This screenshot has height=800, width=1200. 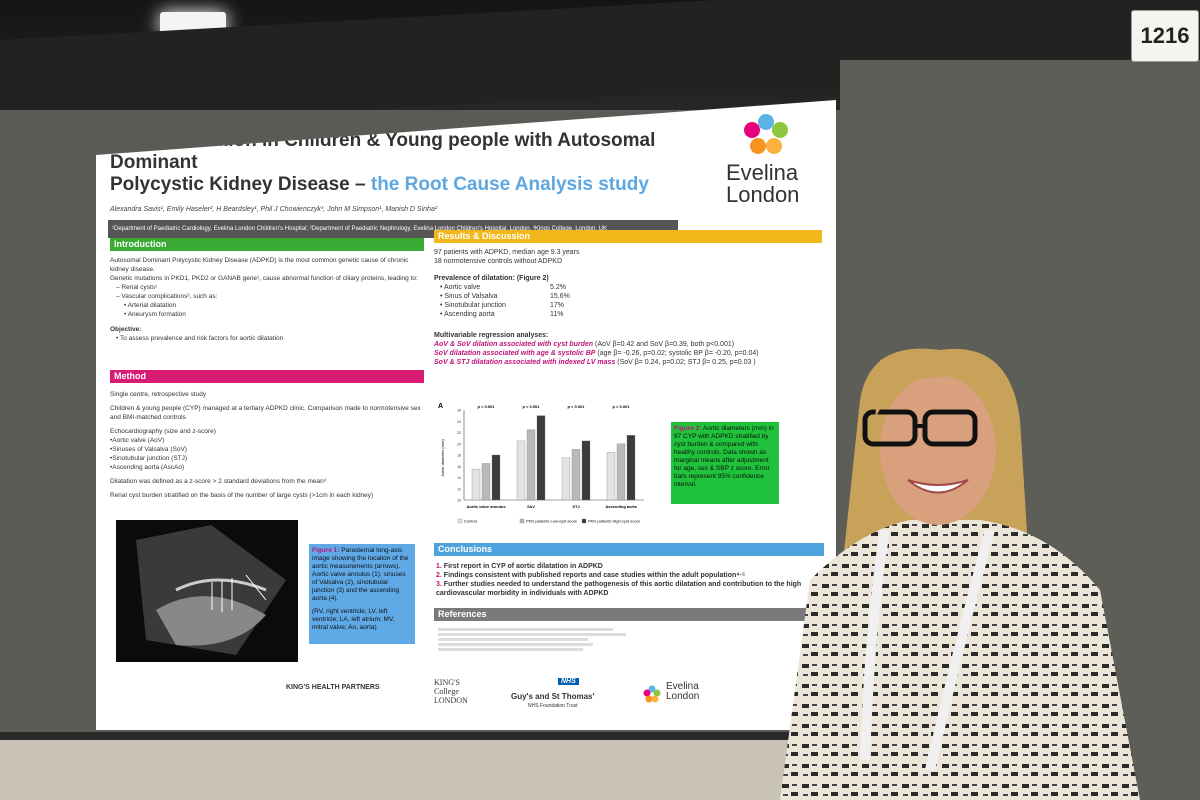 I want to click on evelina-footer-text: Evelina London, so click(x=683, y=691).